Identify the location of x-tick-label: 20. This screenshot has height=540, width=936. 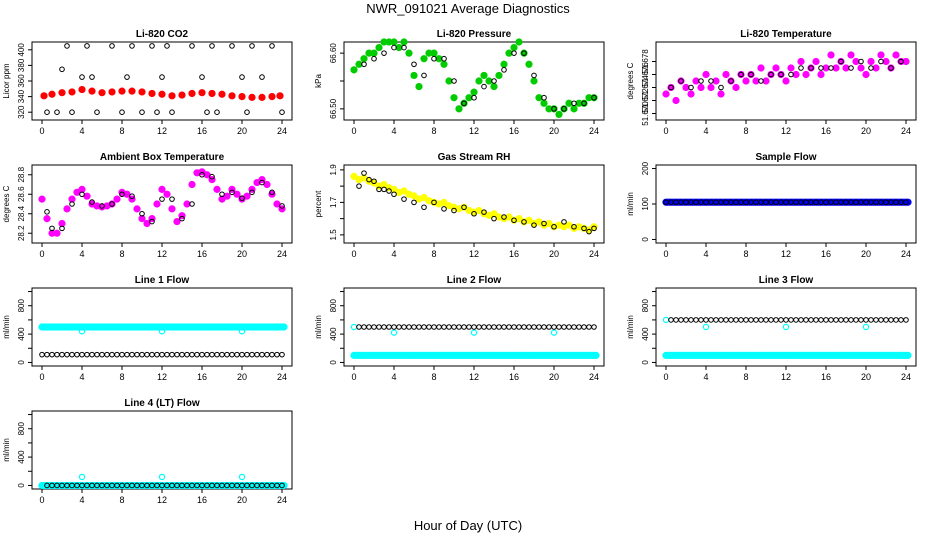
(242, 500).